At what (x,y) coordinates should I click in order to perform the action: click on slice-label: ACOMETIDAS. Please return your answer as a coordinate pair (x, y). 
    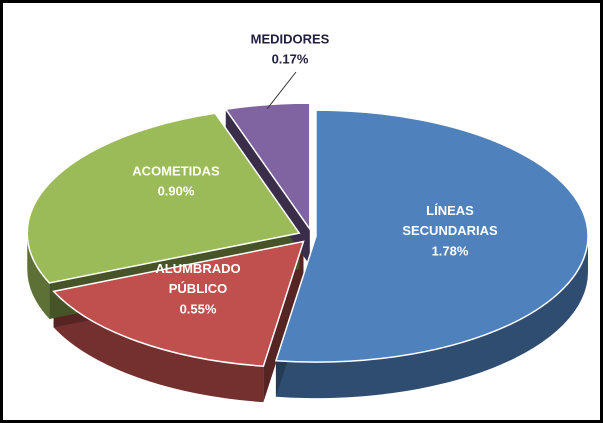
    Looking at the image, I should click on (176, 170).